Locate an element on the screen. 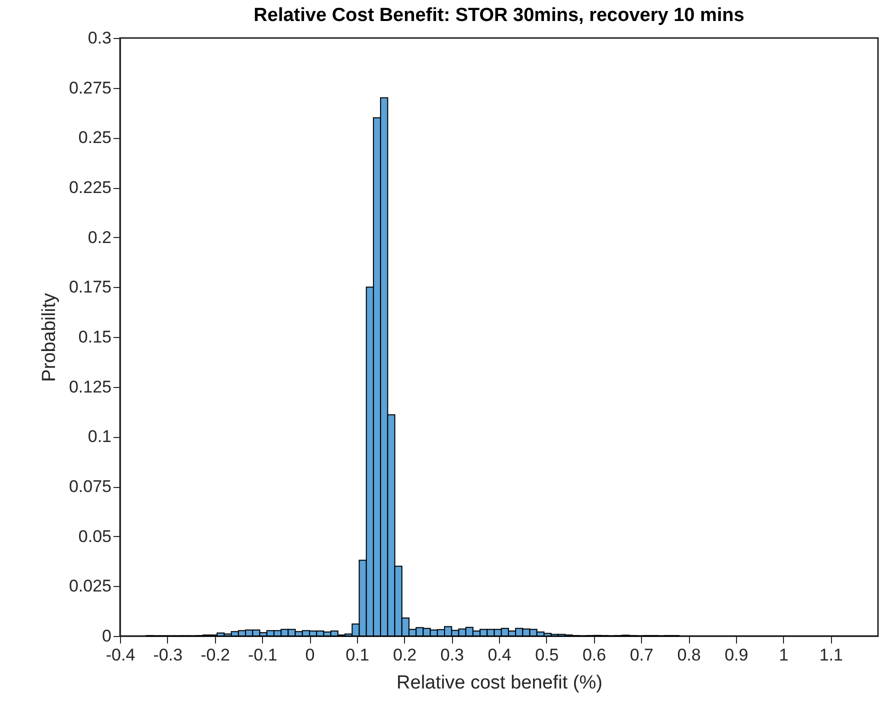 Image resolution: width=881 pixels, height=723 pixels. x-tick-label: 0.8 is located at coordinates (689, 655).